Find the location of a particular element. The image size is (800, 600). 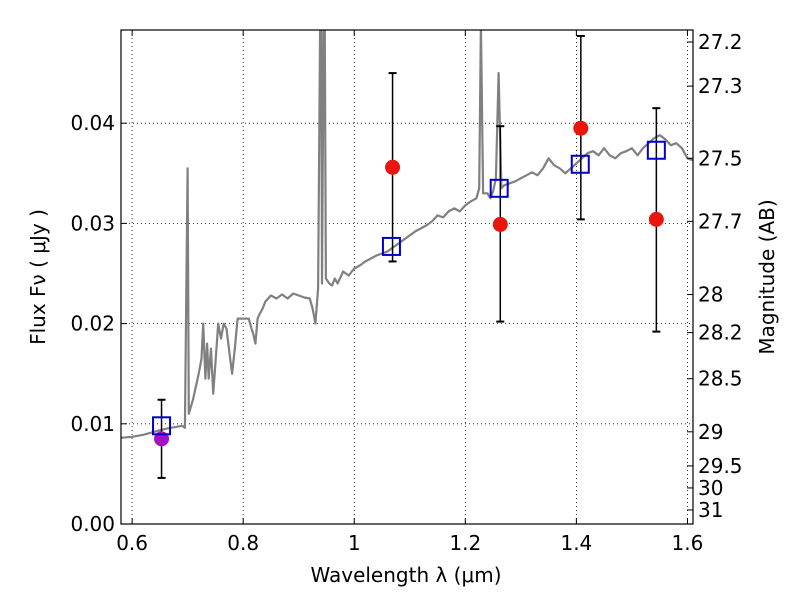

right-tick-label: 28.2 is located at coordinates (720, 333).